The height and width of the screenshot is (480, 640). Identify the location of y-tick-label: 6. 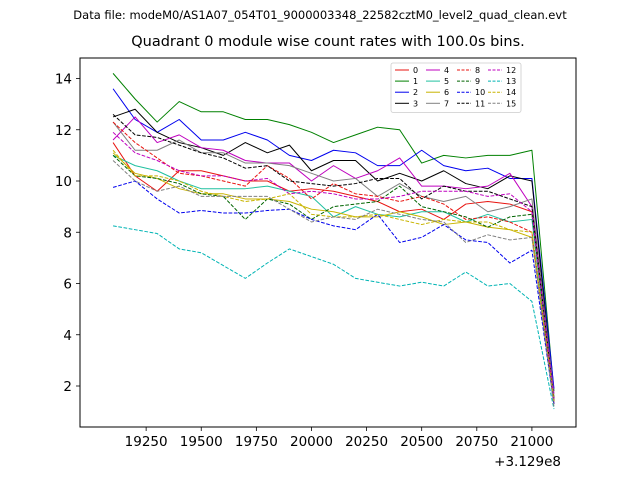
(67, 285).